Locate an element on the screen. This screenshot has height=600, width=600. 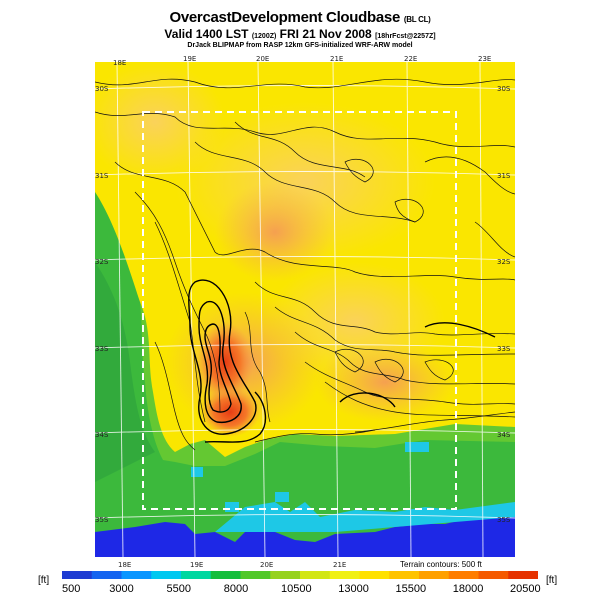
lon-label-bottom: 19E is located at coordinates (197, 565).